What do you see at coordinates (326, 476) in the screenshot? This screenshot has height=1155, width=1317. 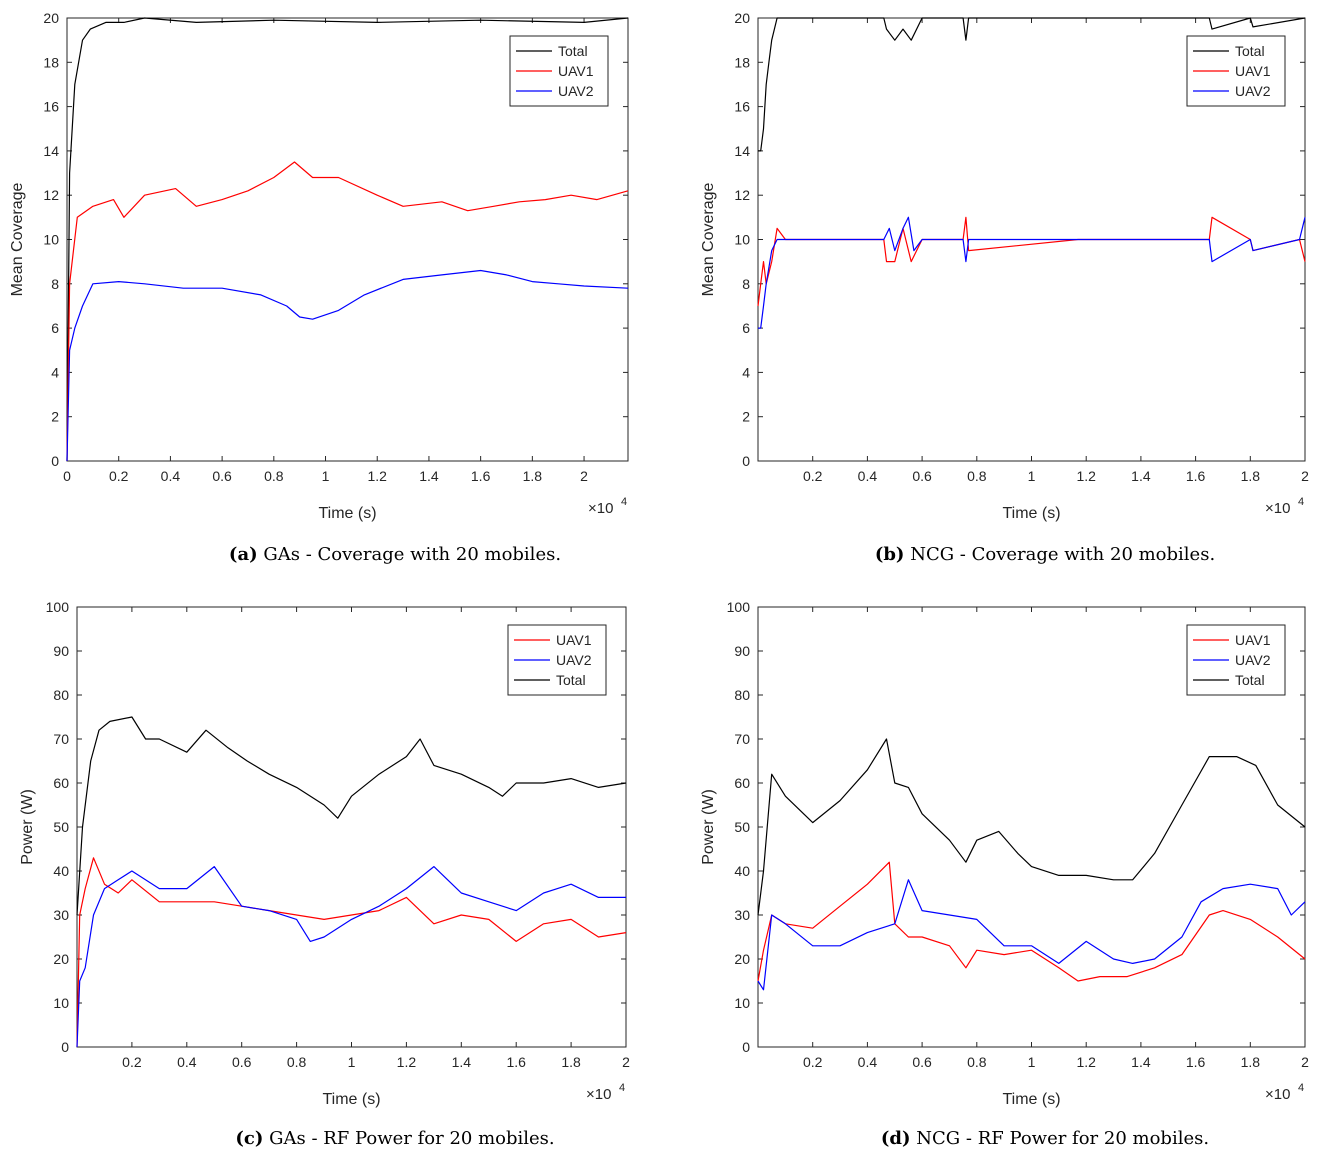 I see `x-tick-label: 1` at bounding box center [326, 476].